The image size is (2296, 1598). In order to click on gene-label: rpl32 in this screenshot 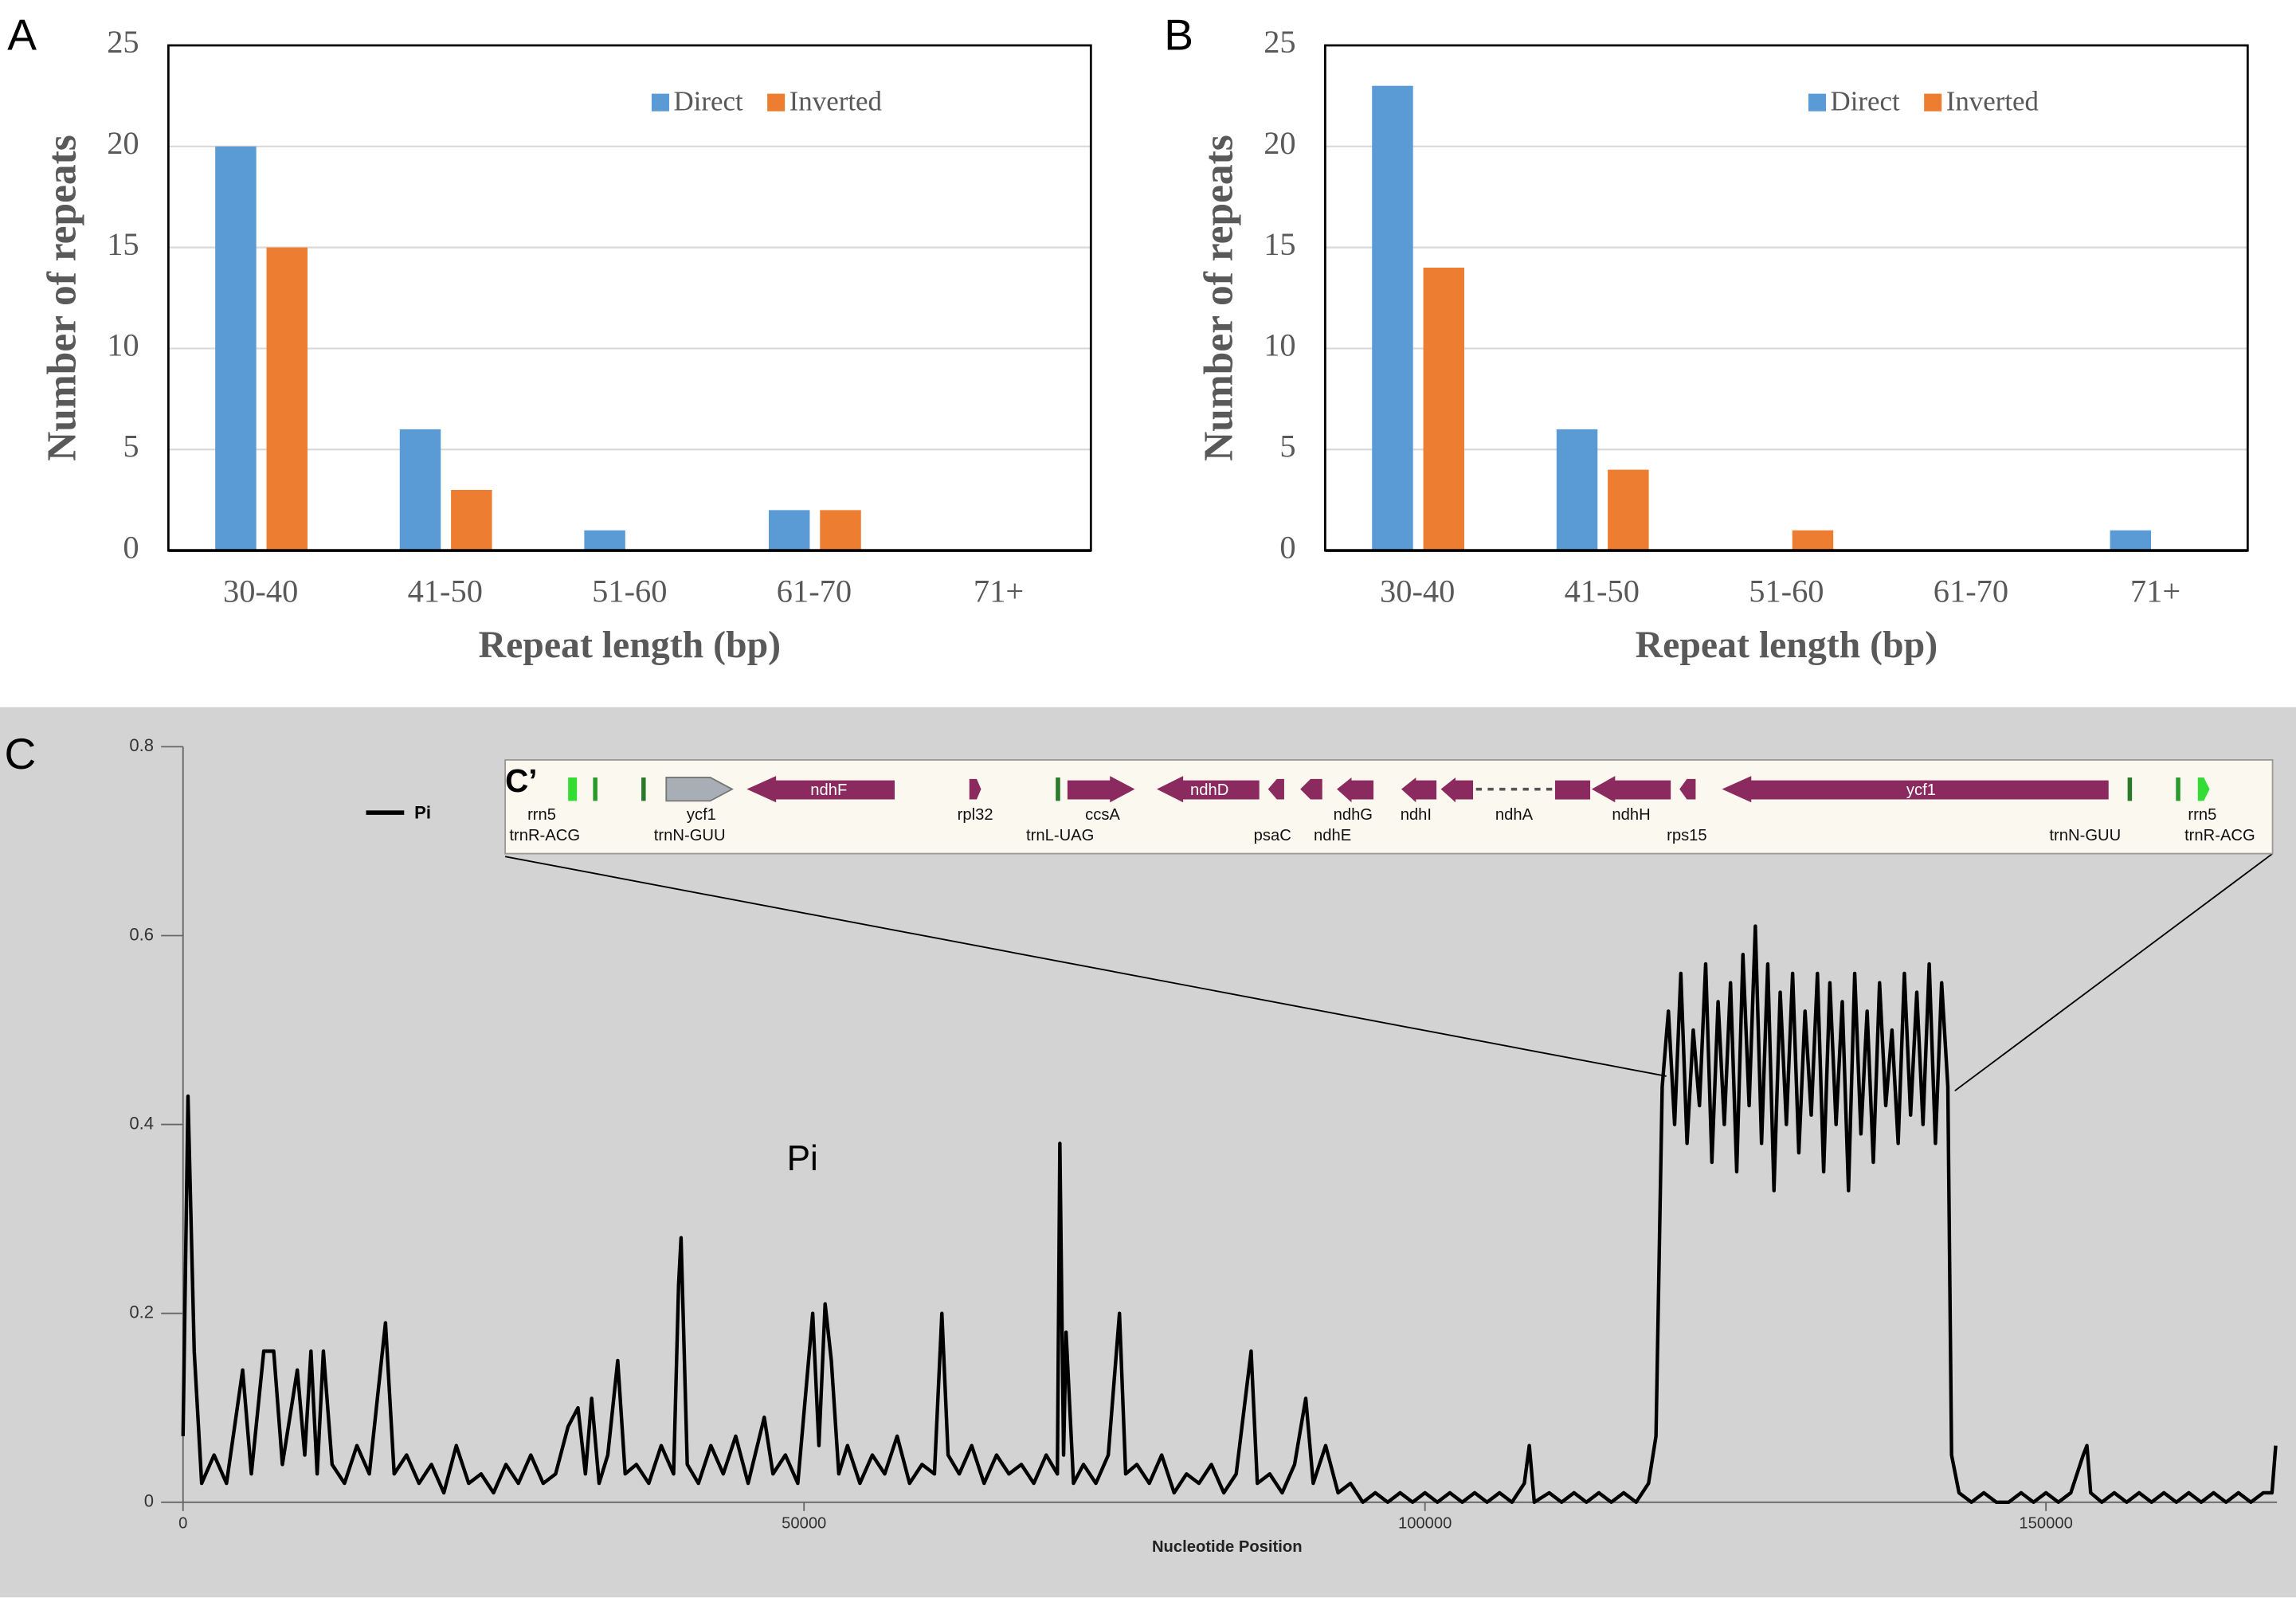, I will do `click(976, 815)`.